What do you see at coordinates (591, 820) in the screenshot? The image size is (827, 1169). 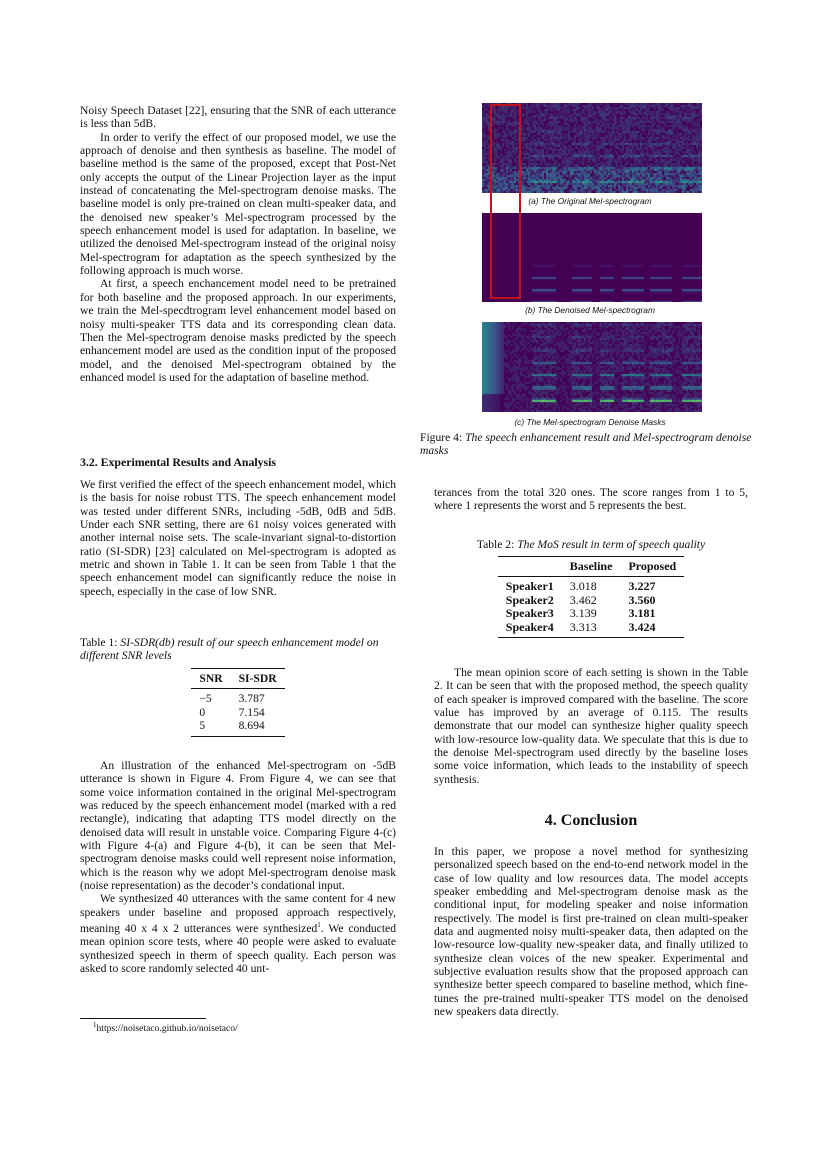 I see `conclusion-heading: 4. Conclusion` at bounding box center [591, 820].